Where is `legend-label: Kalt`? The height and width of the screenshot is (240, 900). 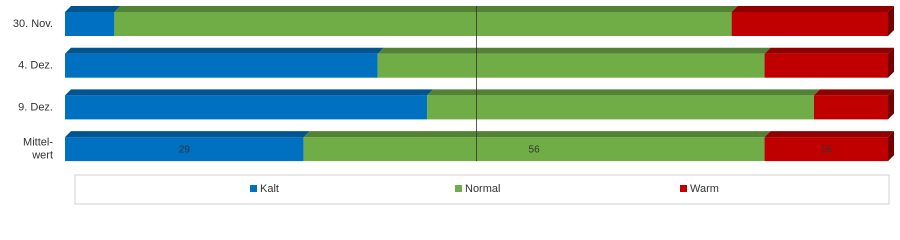 legend-label: Kalt is located at coordinates (269, 189).